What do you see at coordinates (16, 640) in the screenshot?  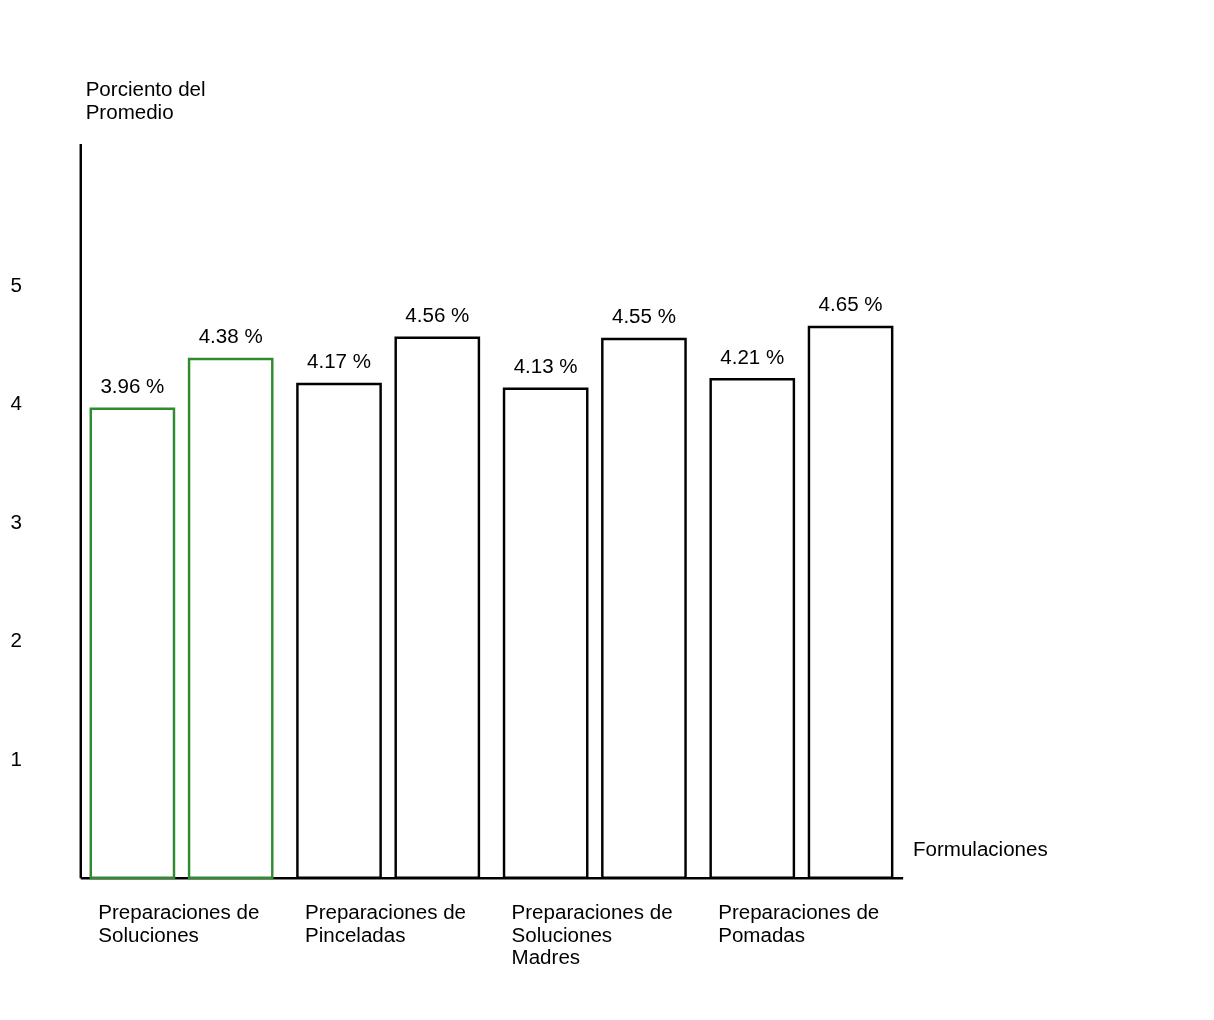 I see `y-tick-label: 2` at bounding box center [16, 640].